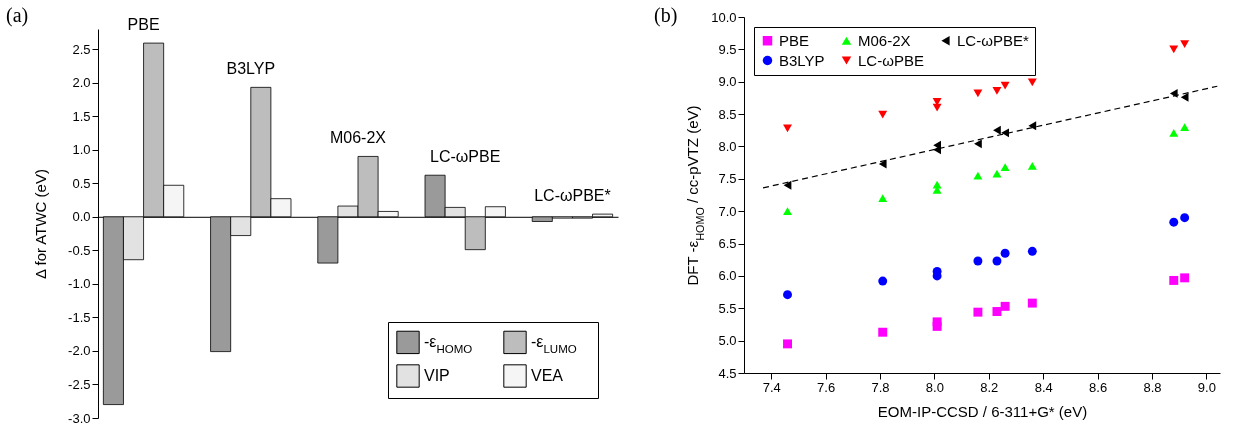  What do you see at coordinates (1206, 387) in the screenshot?
I see `x-tick-label: 9.0` at bounding box center [1206, 387].